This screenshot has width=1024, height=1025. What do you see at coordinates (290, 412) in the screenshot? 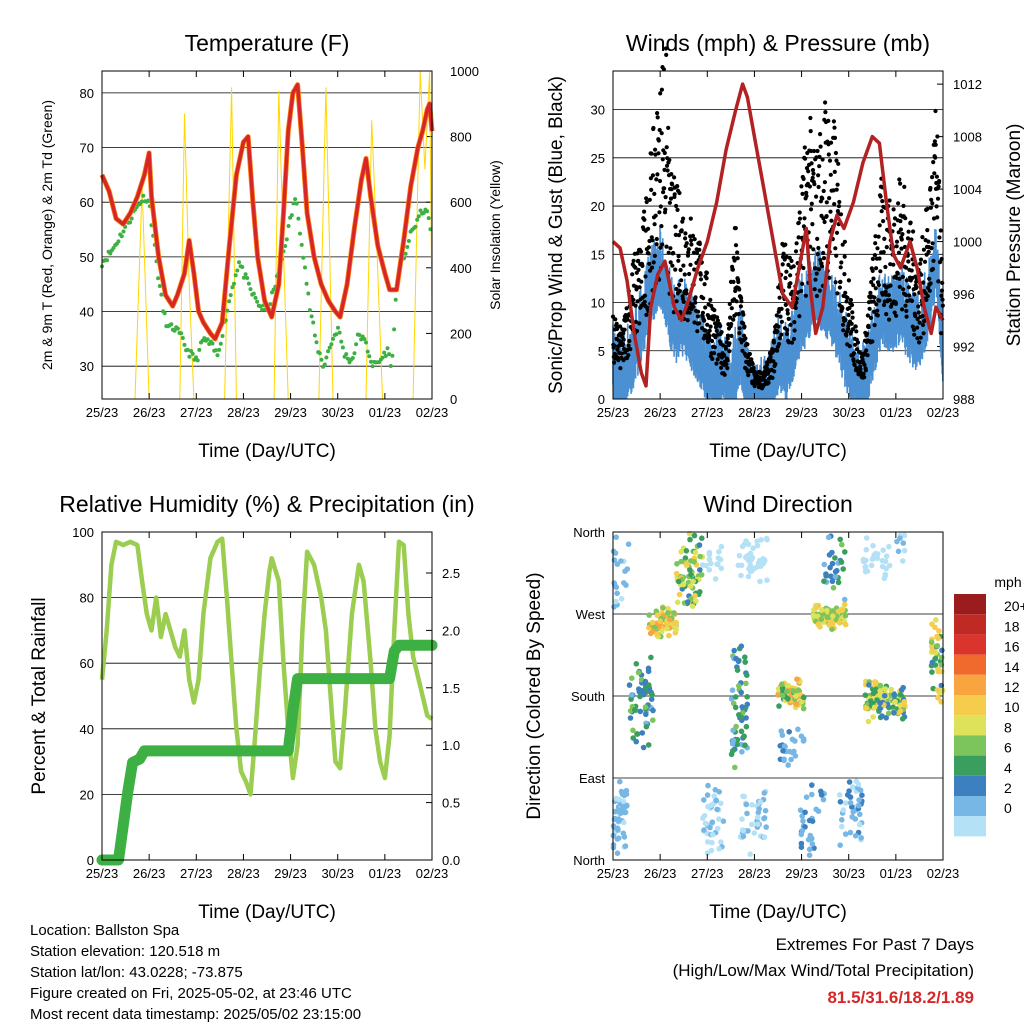
I see `x-tick-label: 29/23` at bounding box center [290, 412].